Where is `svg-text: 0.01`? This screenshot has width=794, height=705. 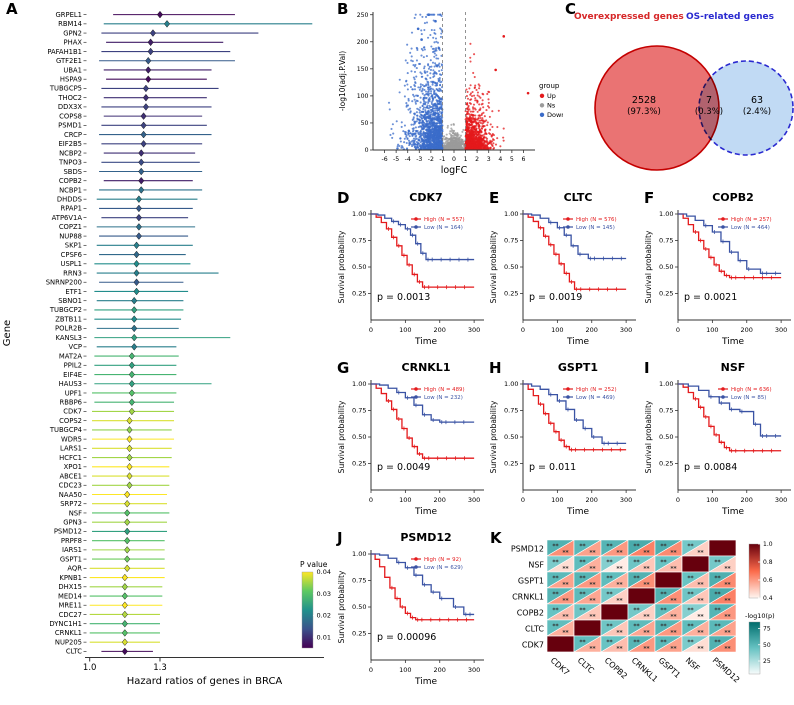
svg-text: 0.01 is located at coordinates (324, 637).